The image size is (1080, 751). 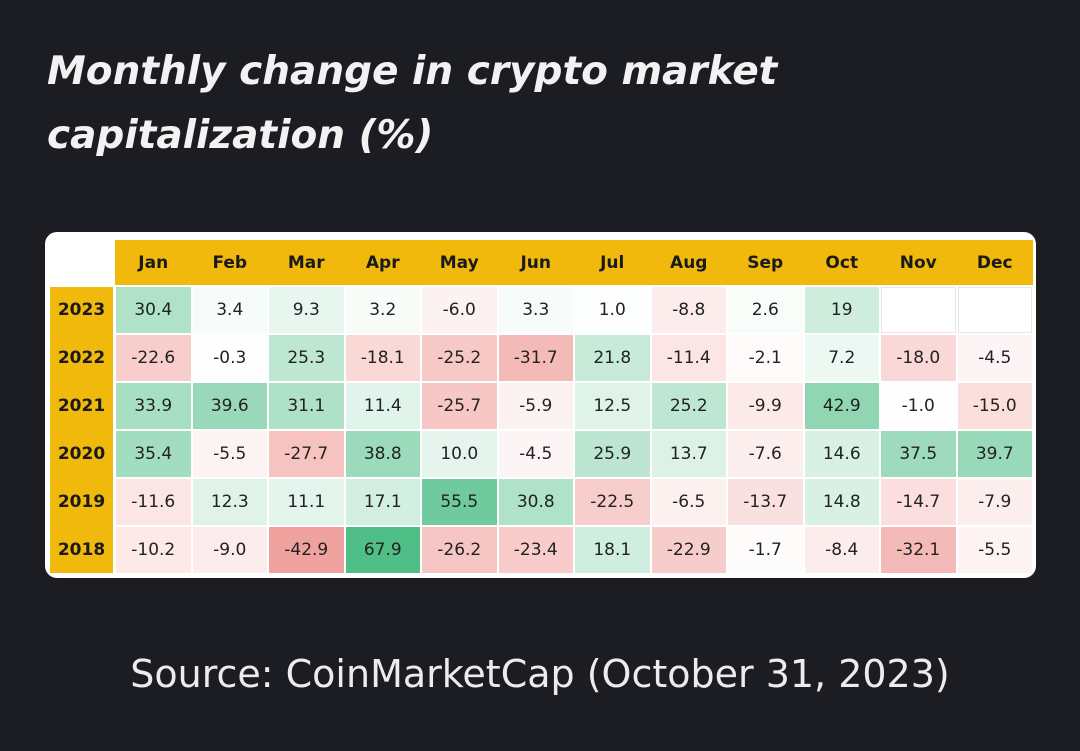 I want to click on value-cell: 3.3, so click(x=535, y=310).